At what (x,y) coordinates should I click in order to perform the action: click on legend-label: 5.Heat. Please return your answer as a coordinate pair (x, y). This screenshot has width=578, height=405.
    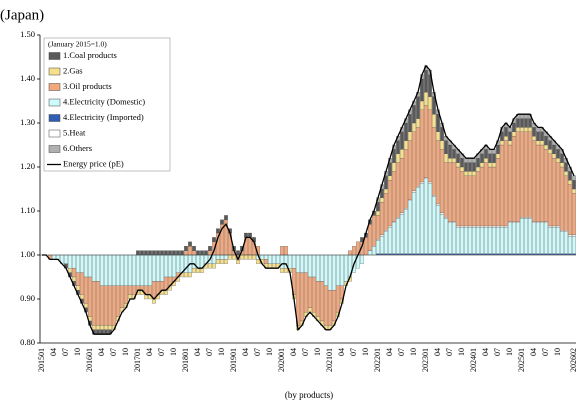
    Looking at the image, I should click on (74, 132).